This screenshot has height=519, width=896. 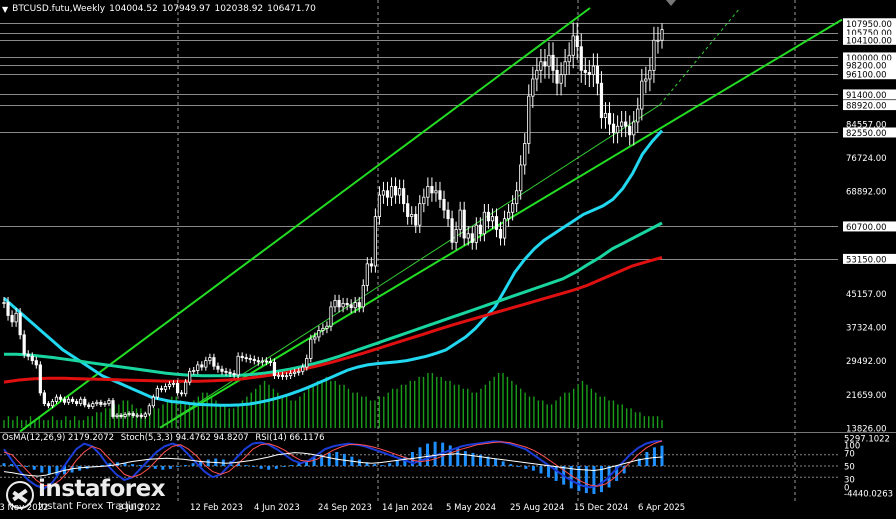 What do you see at coordinates (846, 489) in the screenshot?
I see `osc-axis-label: 0` at bounding box center [846, 489].